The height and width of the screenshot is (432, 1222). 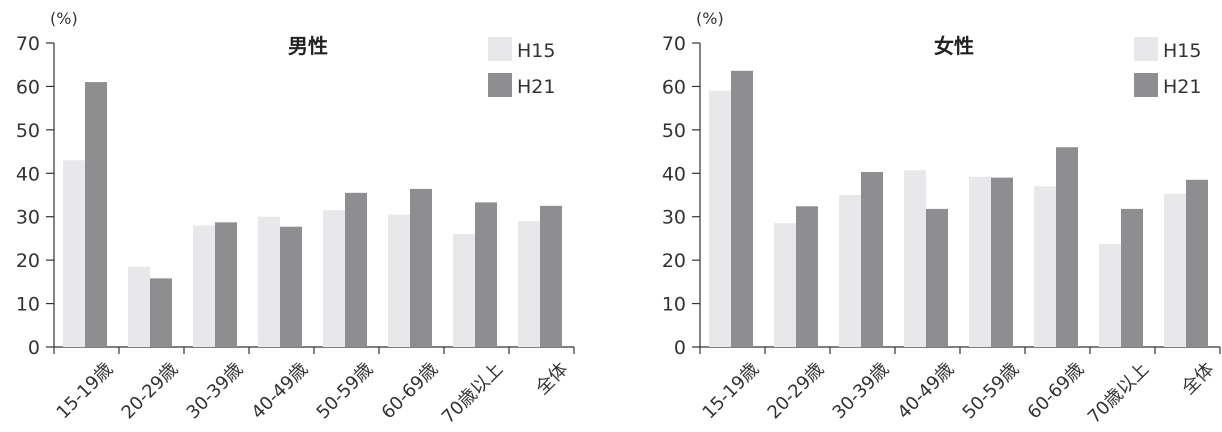 I want to click on female-category-label: 15-19歳, so click(x=731, y=391).